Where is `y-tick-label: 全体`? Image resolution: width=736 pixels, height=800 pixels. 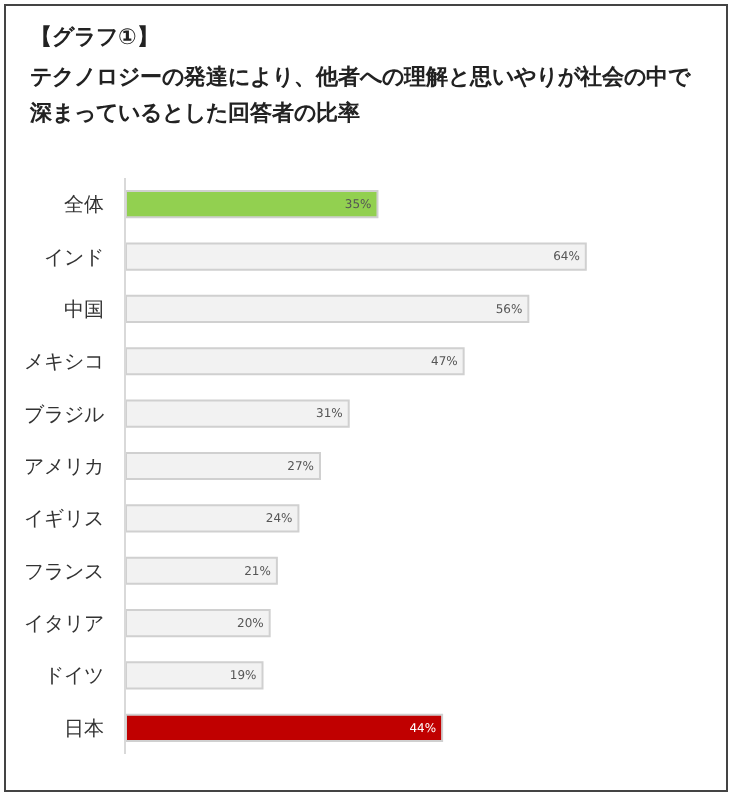
y-tick-label: 全体 is located at coordinates (84, 205).